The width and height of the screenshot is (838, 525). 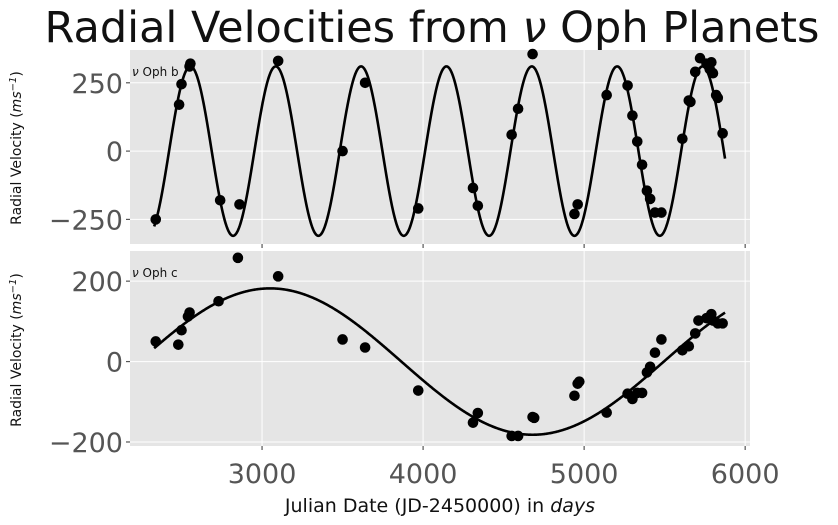 I want to click on x-axis-label: Julian Date (JD-2450000) in days, so click(x=439, y=506).